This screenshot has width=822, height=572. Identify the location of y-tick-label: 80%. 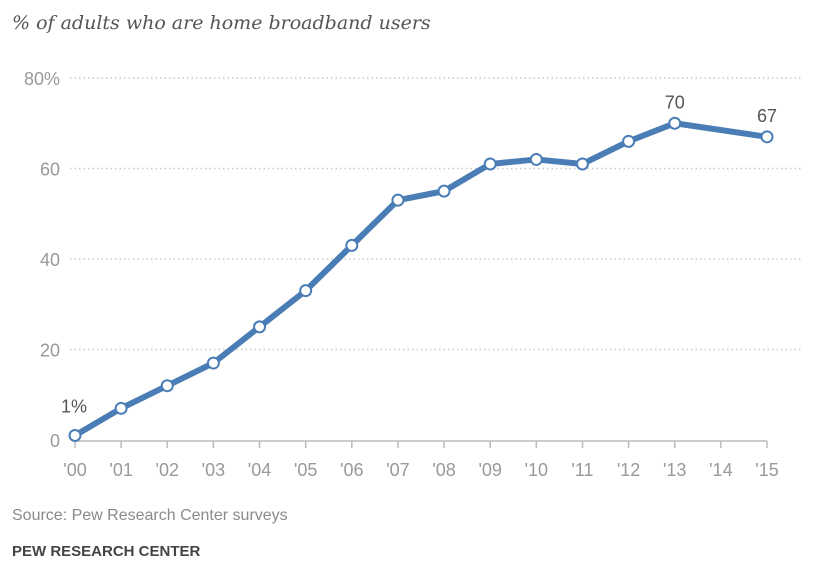
(42, 79).